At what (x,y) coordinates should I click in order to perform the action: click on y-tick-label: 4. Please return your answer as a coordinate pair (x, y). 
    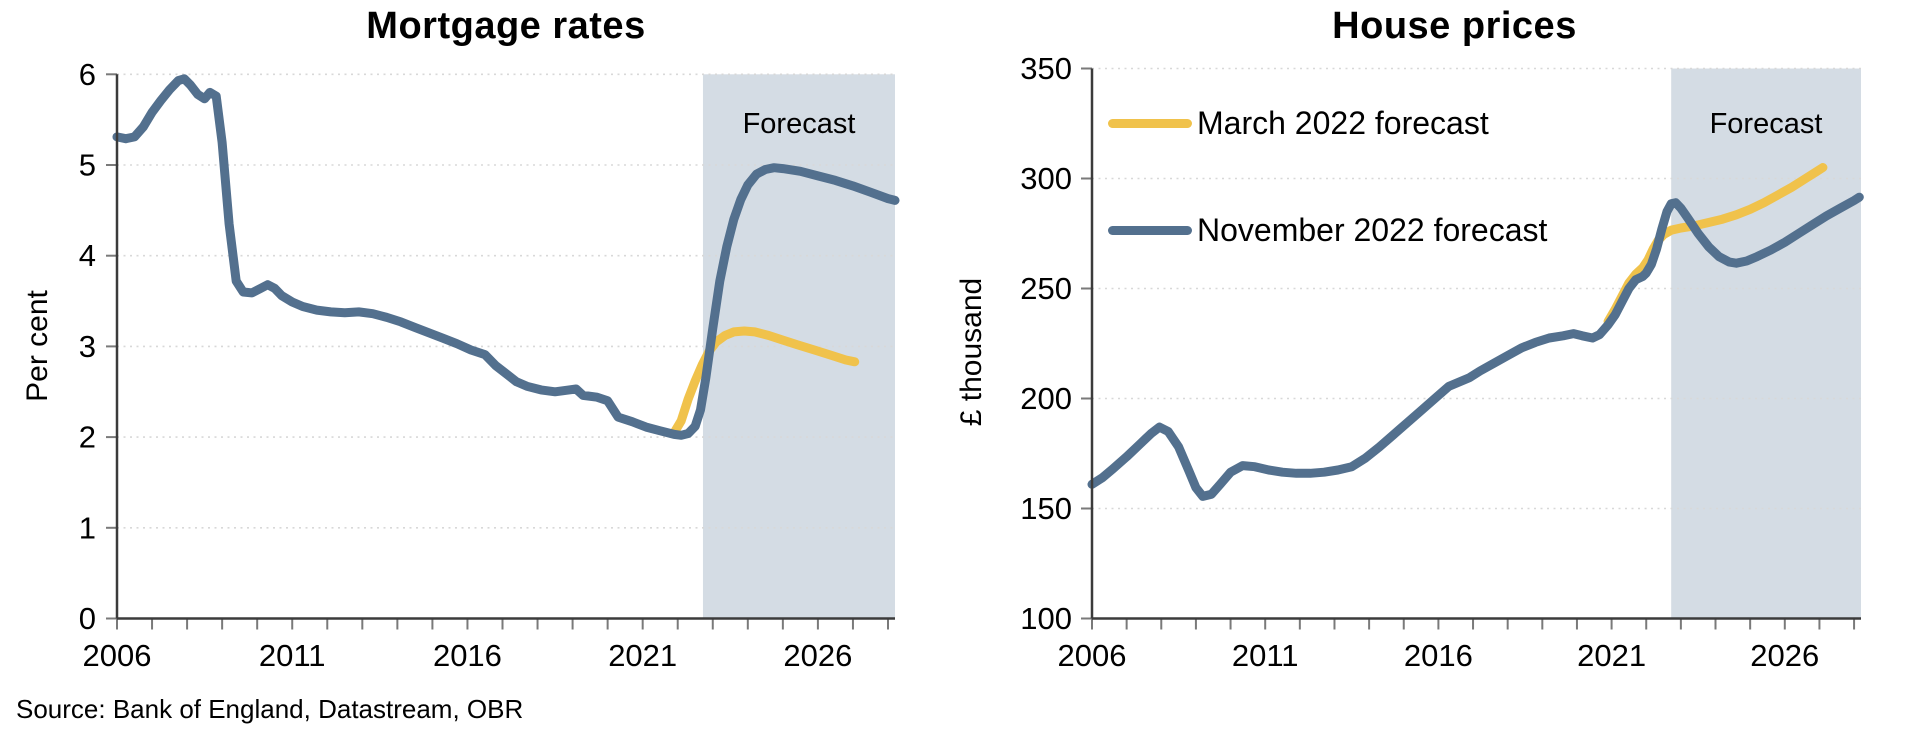
    Looking at the image, I should click on (87, 255).